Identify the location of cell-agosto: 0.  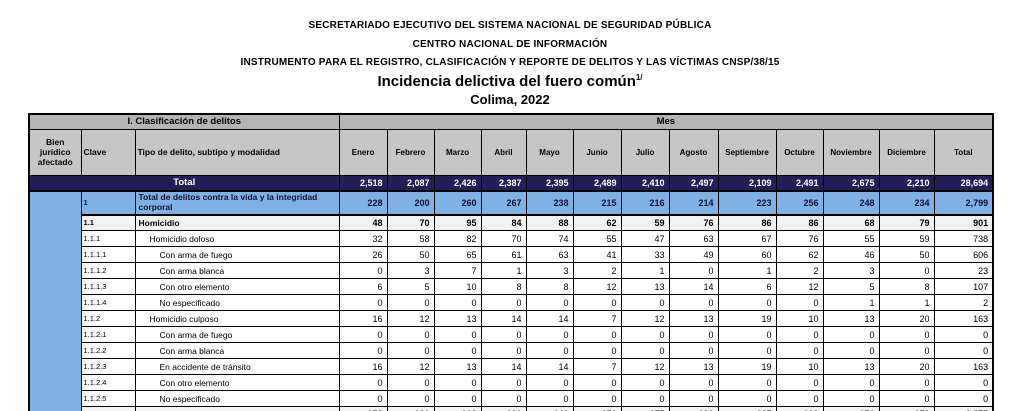
(693, 303).